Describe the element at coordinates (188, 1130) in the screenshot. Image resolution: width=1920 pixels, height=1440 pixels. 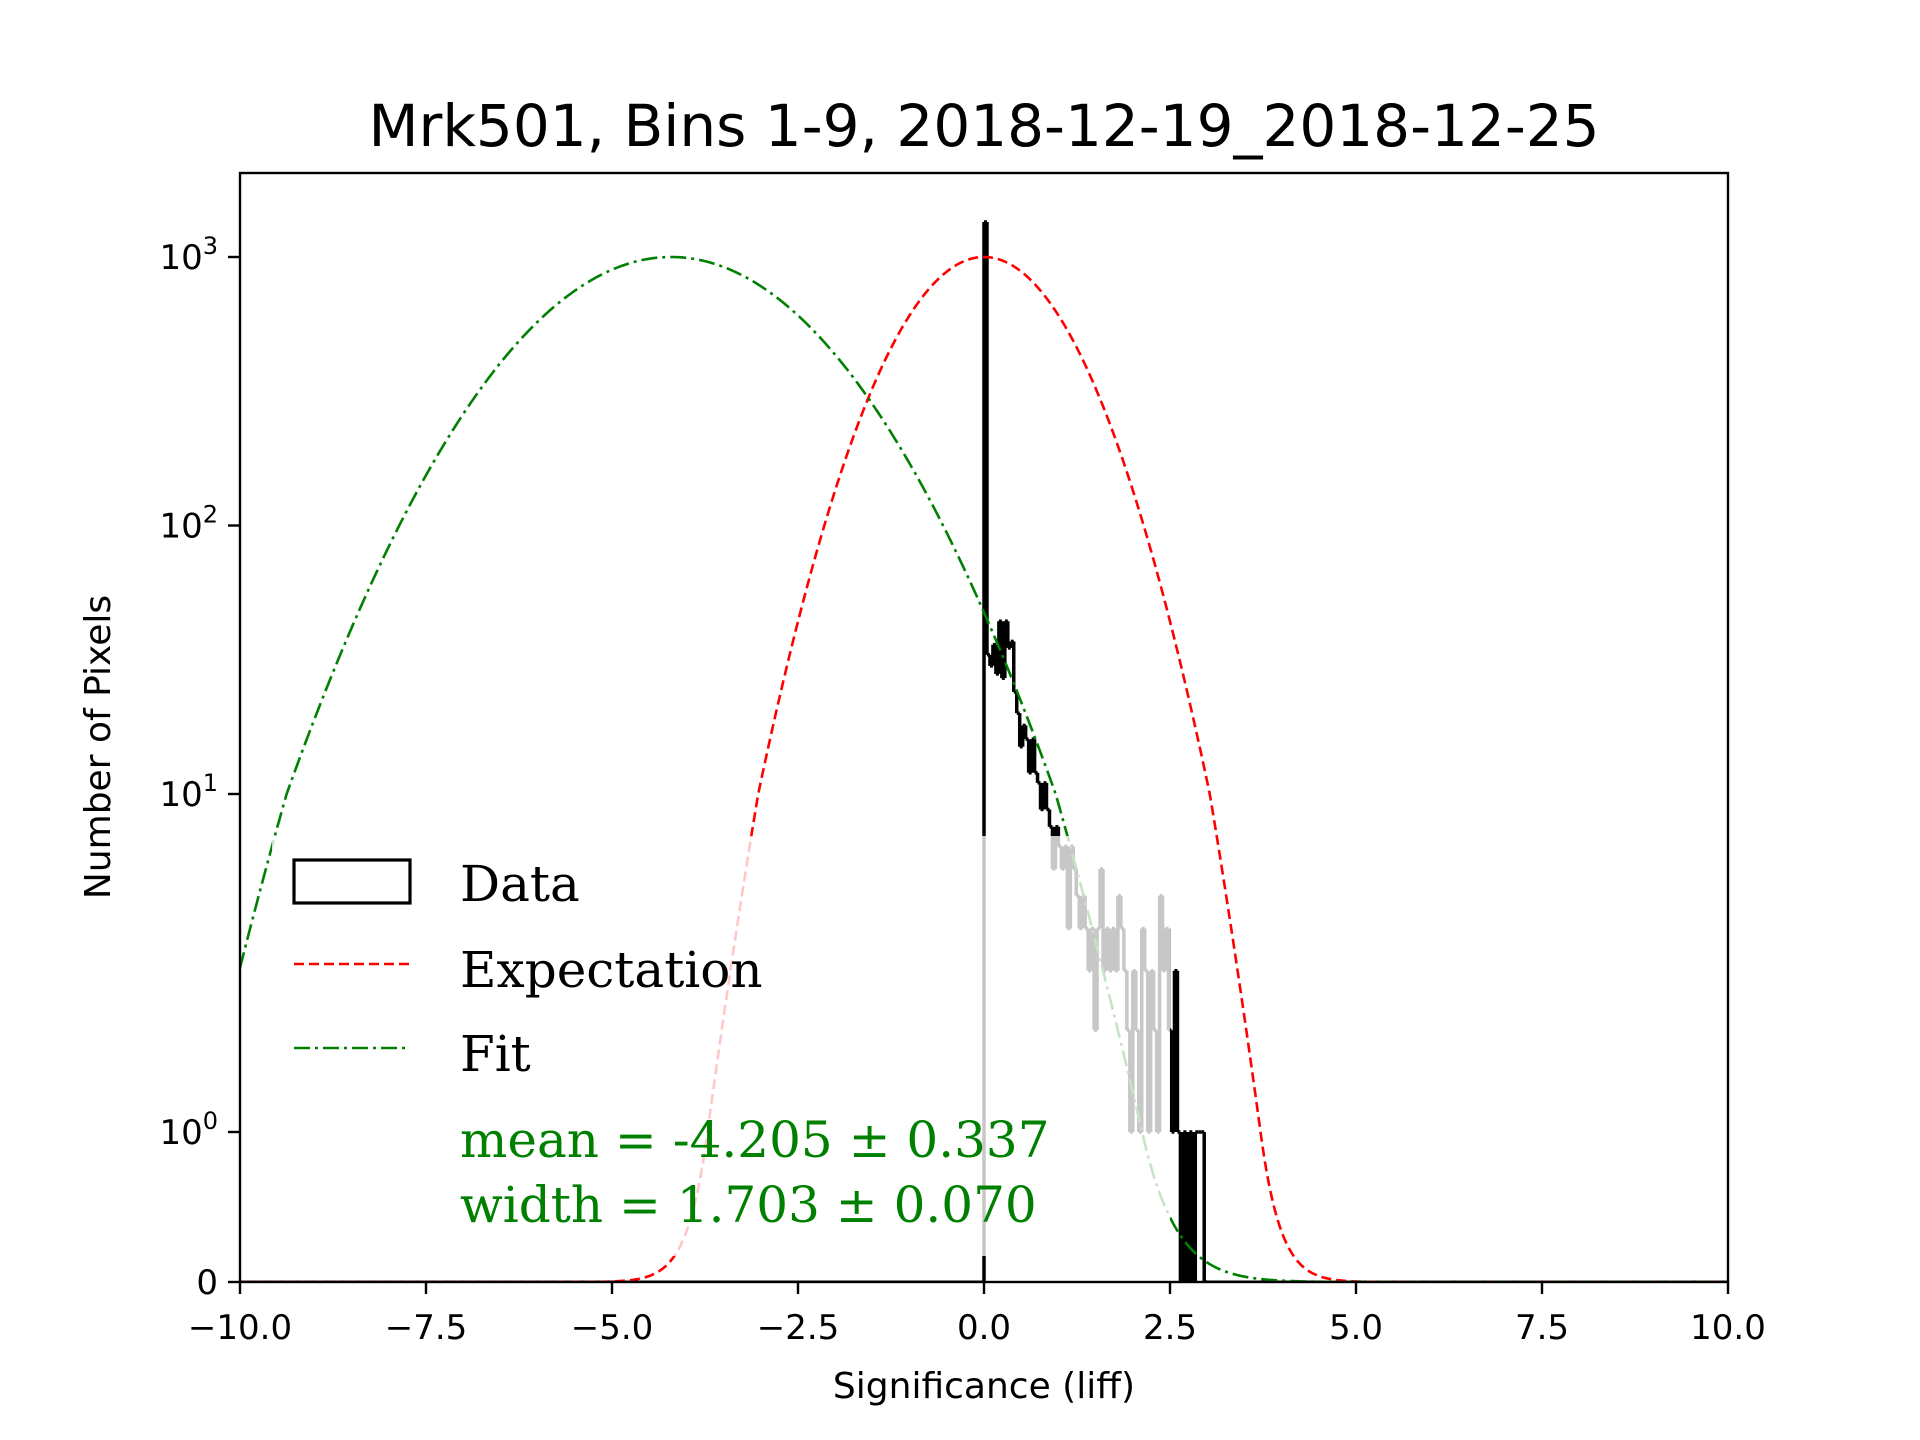
I see `y-tick-label: 10⁰` at that location.